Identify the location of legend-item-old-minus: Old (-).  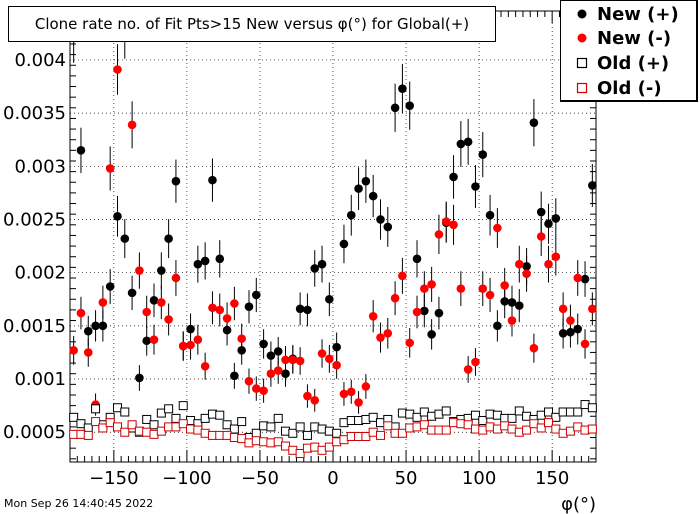
(628, 89).